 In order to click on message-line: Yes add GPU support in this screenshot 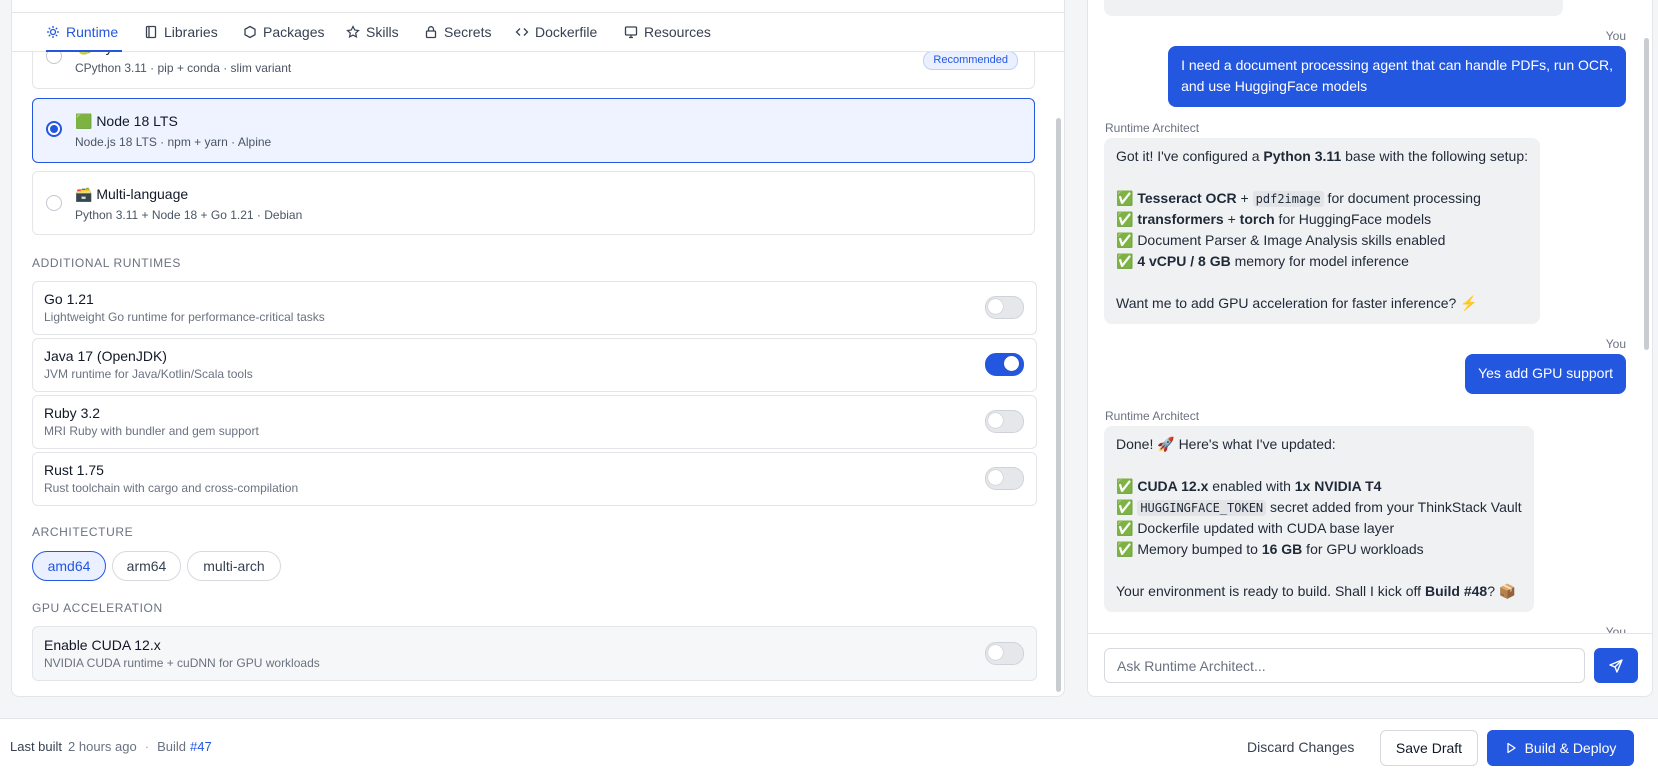, I will do `click(1545, 373)`.